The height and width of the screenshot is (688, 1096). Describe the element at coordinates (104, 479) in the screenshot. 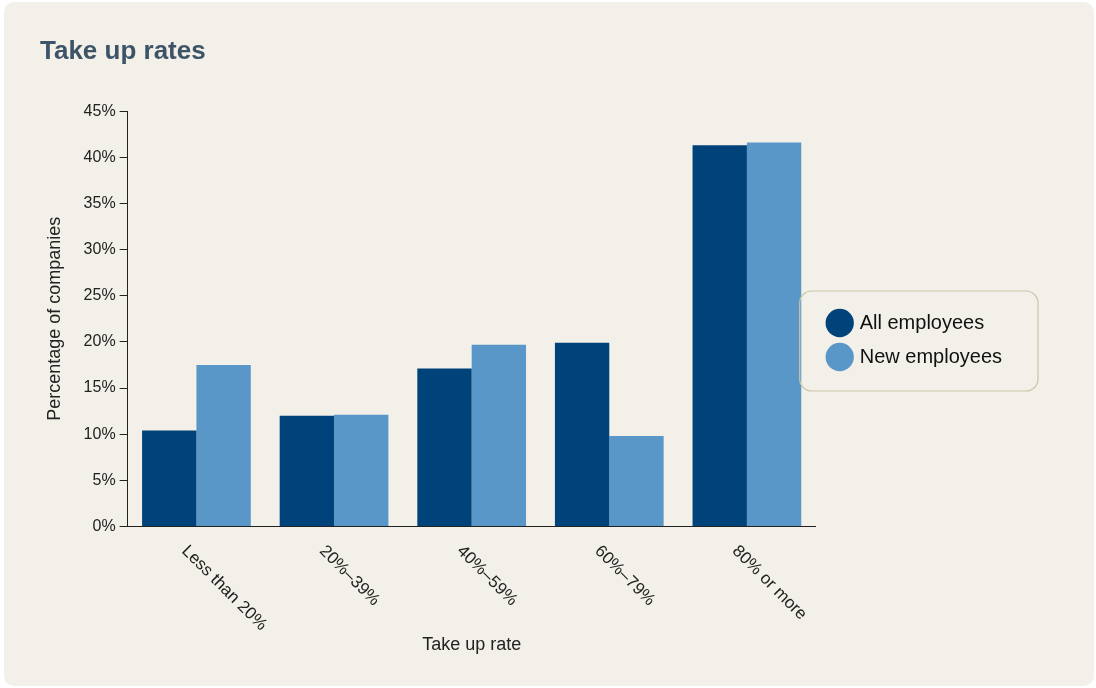

I see `y-tick-label: 5%` at that location.